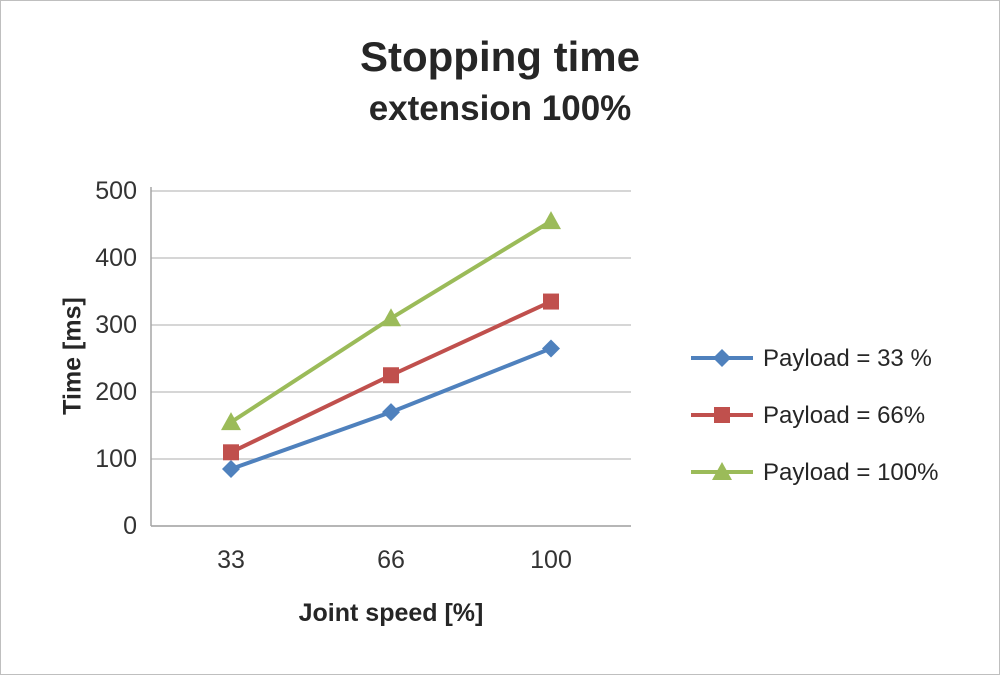 Image resolution: width=1000 pixels, height=675 pixels. I want to click on y-tick-label: 400, so click(116, 258).